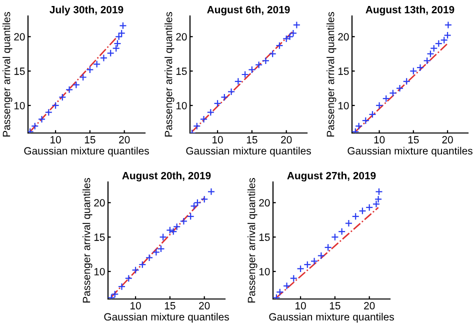 This screenshot has height=329, width=474. What do you see at coordinates (410, 11) in the screenshot?
I see `chart-title: August 13th, 2019` at bounding box center [410, 11].